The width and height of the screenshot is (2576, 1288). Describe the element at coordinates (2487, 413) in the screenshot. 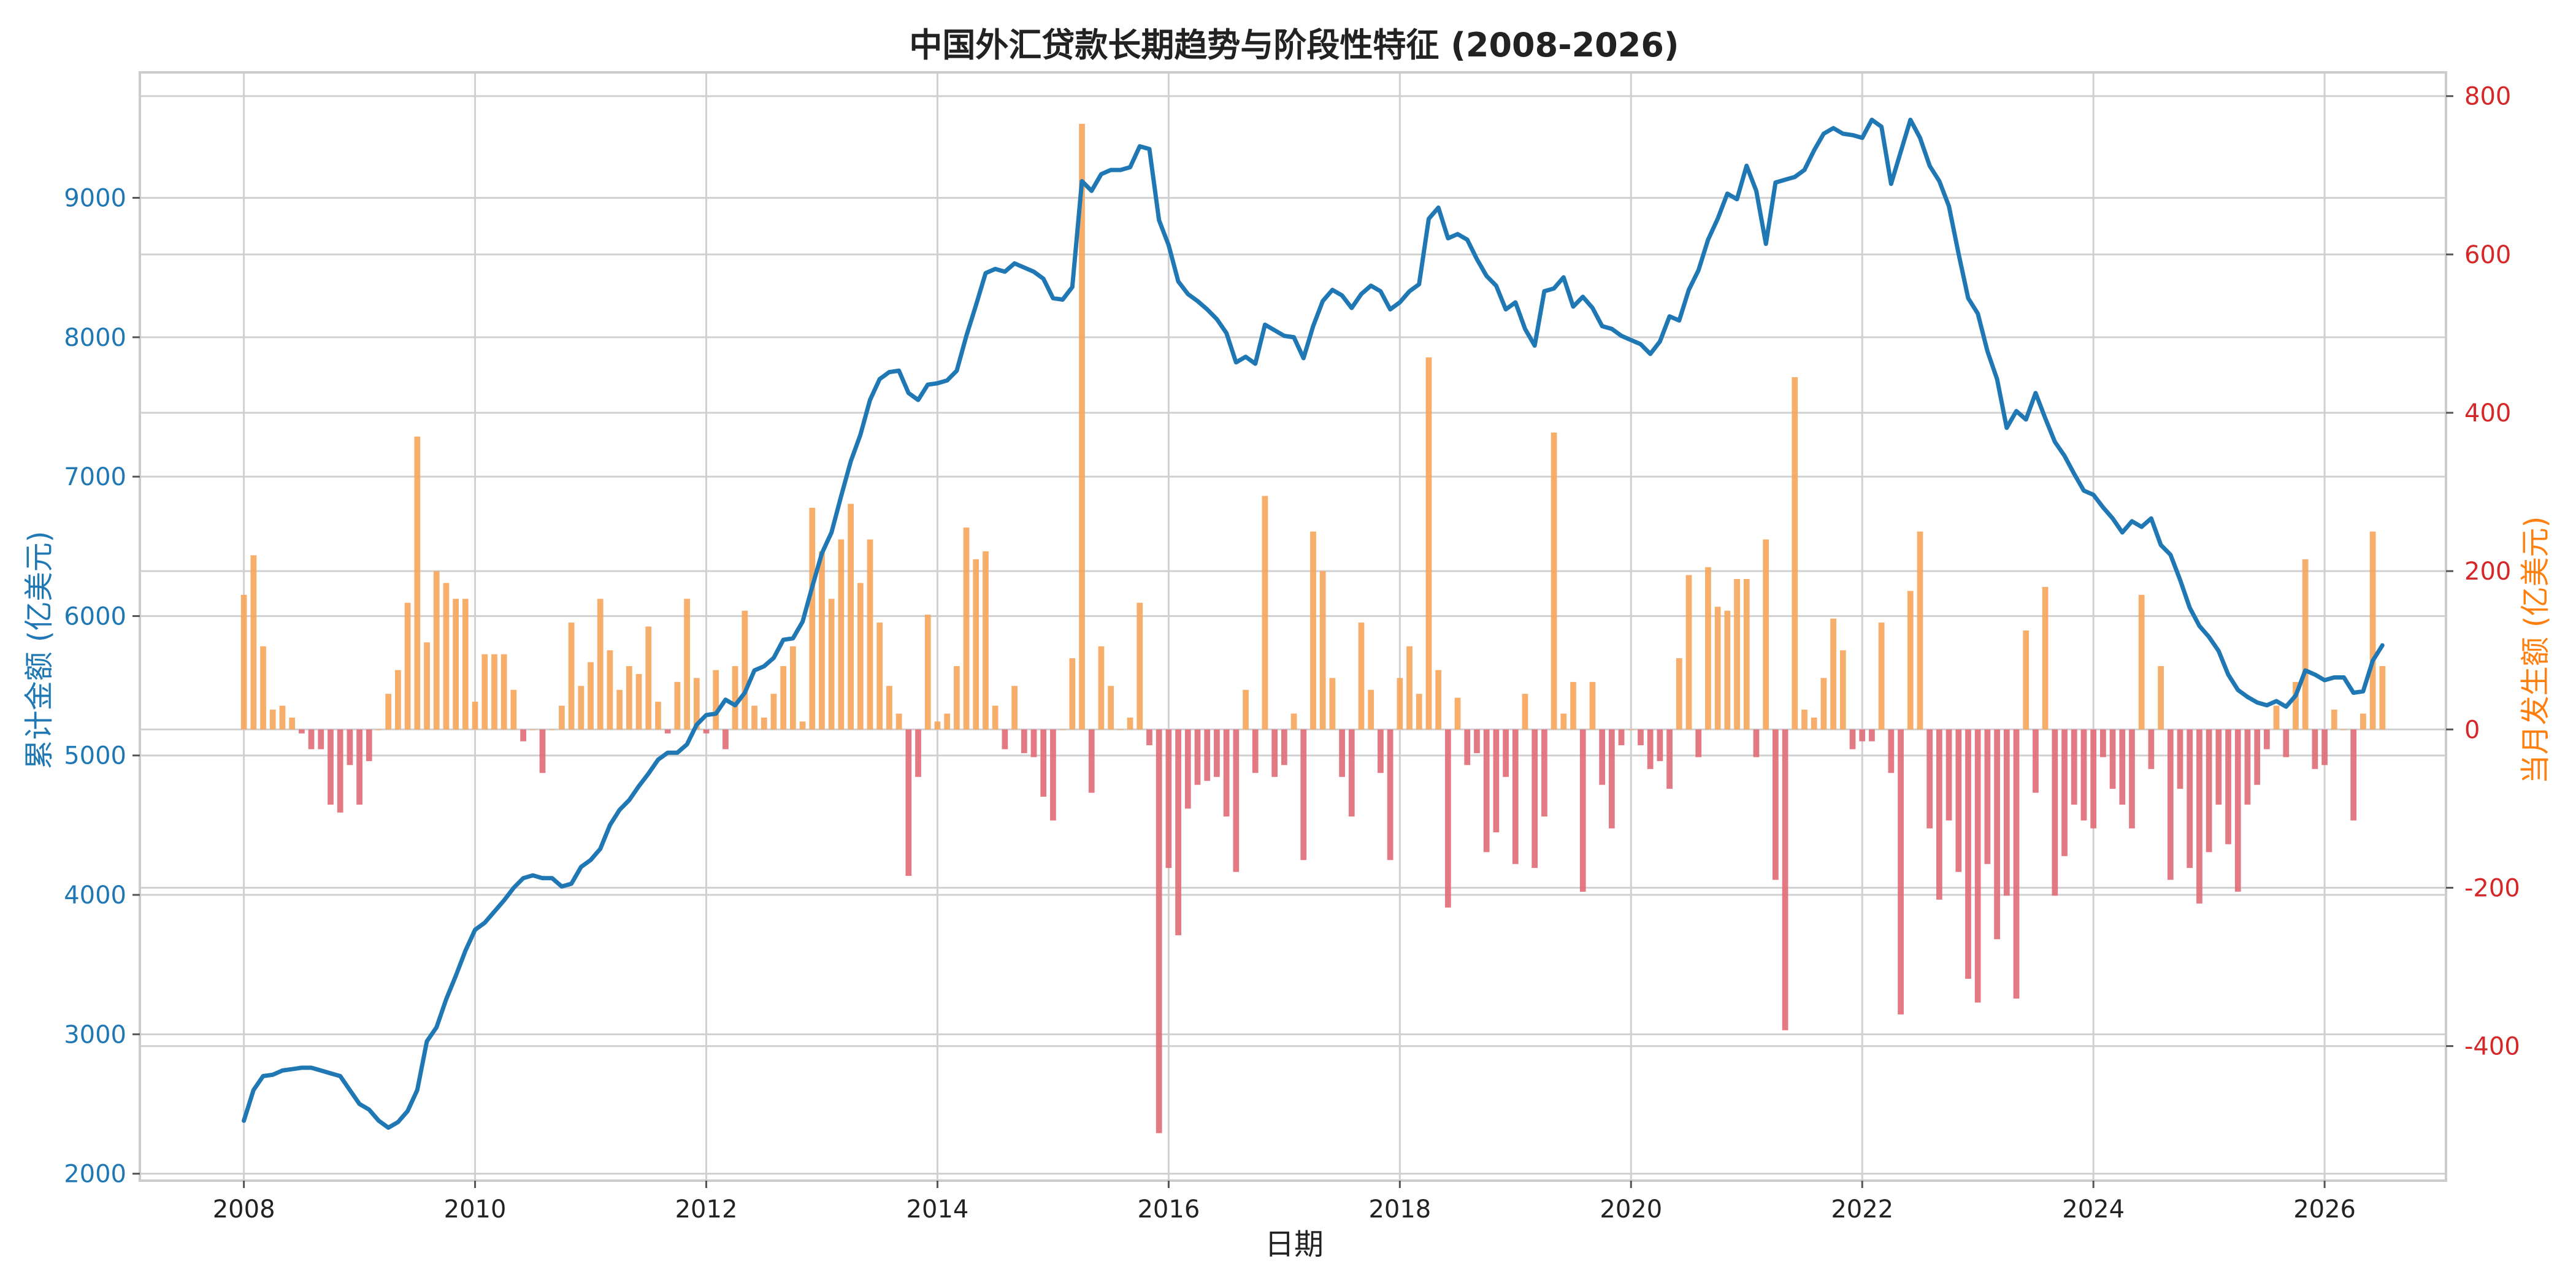

I see `y-right-tick-label: 400` at that location.